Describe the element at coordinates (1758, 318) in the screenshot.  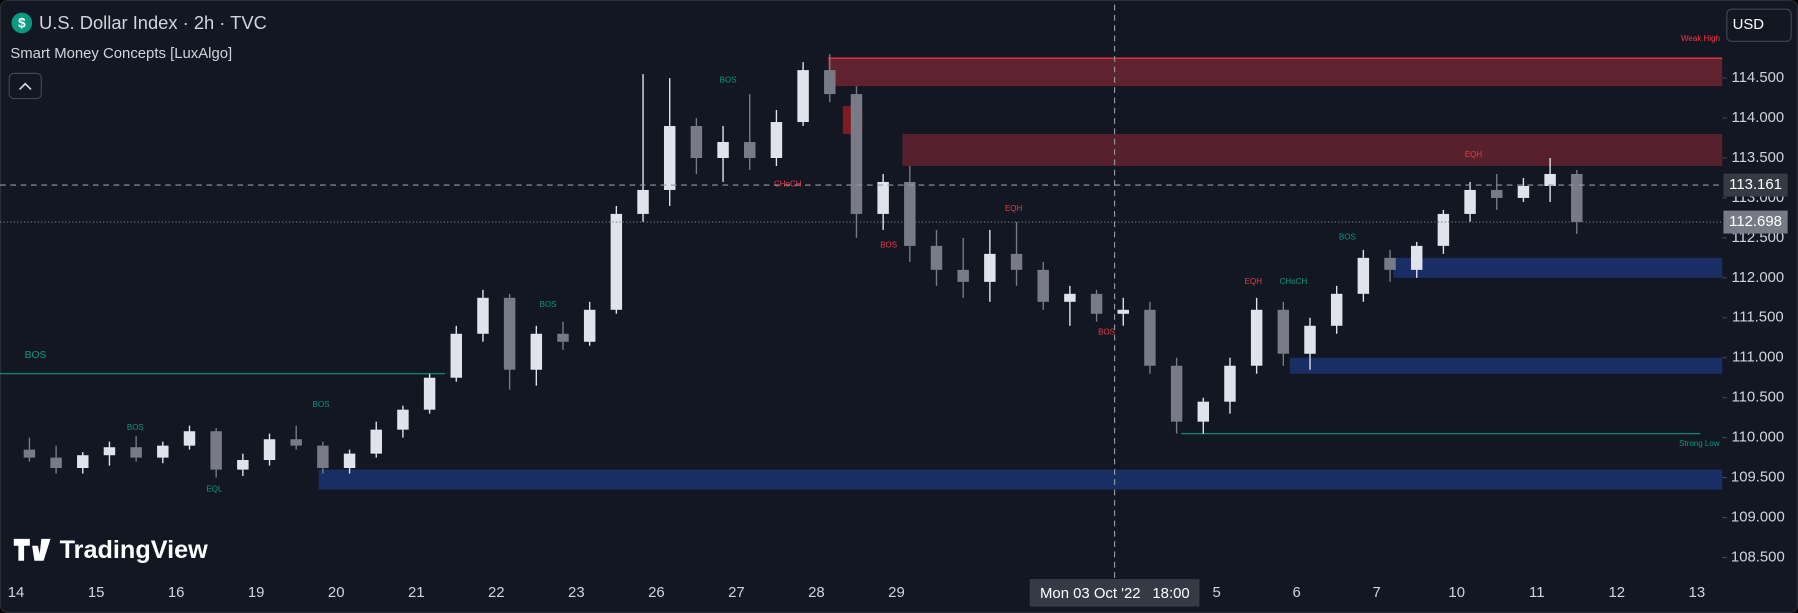
I see `y-tick-label: 111.500` at that location.